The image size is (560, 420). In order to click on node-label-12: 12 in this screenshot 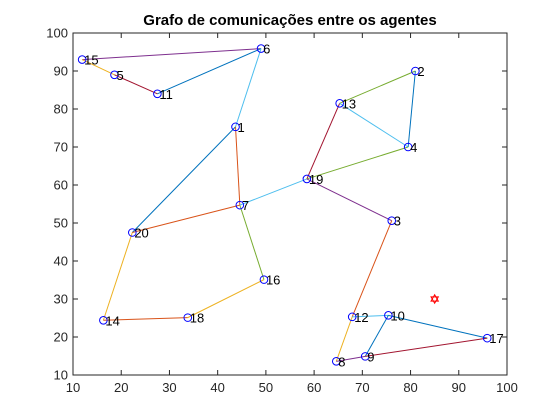, I will do `click(361, 317)`.